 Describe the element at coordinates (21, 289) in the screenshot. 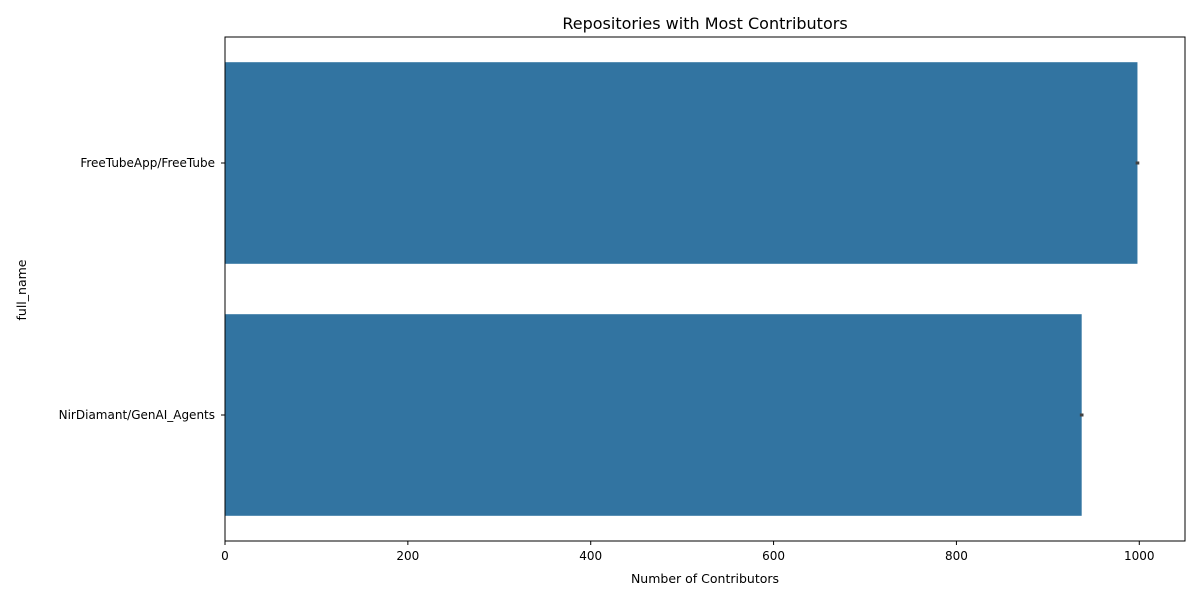

I see `y-axis-label: full_name` at that location.